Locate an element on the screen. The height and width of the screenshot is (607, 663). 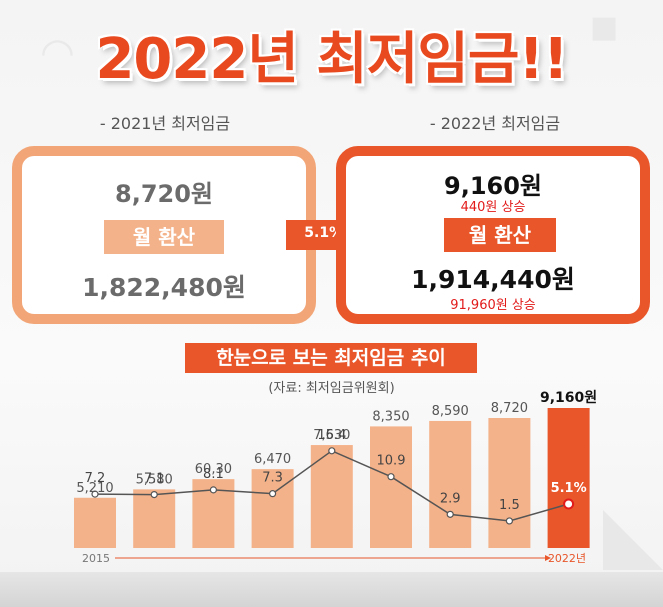
bar-label-4: 7,530 is located at coordinates (331, 435).